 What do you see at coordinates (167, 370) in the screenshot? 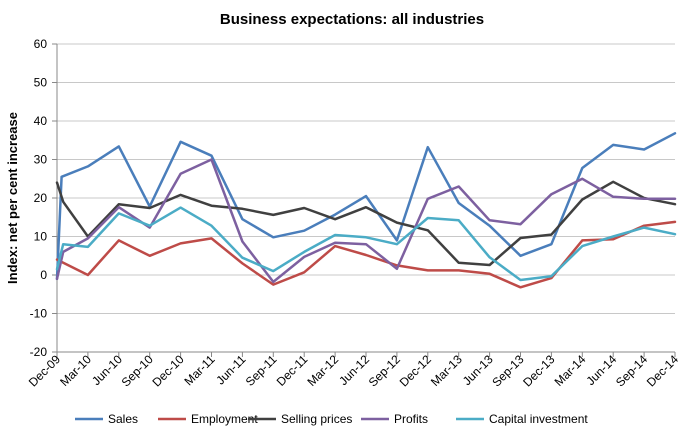
I see `x-tick-label: Dec-10` at bounding box center [167, 370].